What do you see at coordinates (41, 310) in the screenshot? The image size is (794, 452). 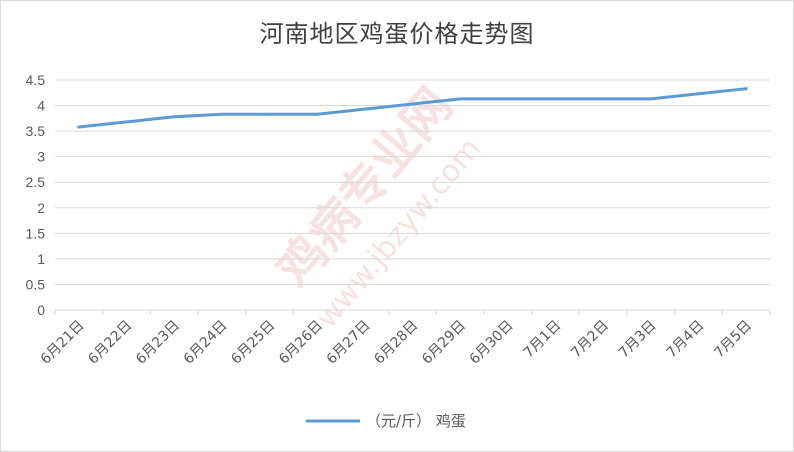 I see `y-tick-label: 0` at bounding box center [41, 310].